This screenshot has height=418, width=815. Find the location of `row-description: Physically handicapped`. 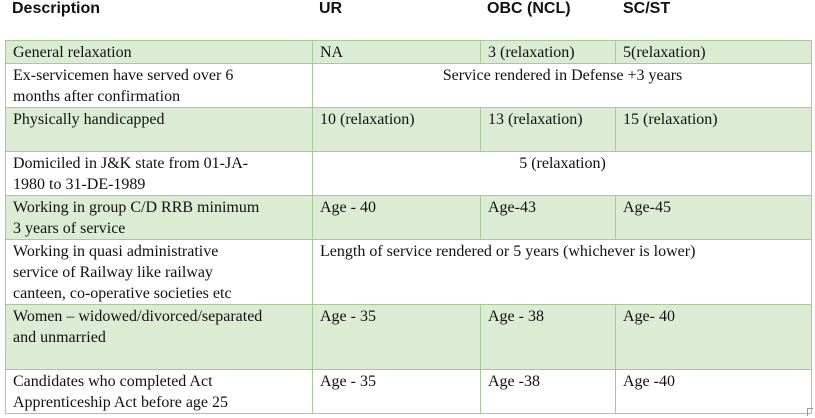

row-description: Physically handicapped is located at coordinates (159, 129).